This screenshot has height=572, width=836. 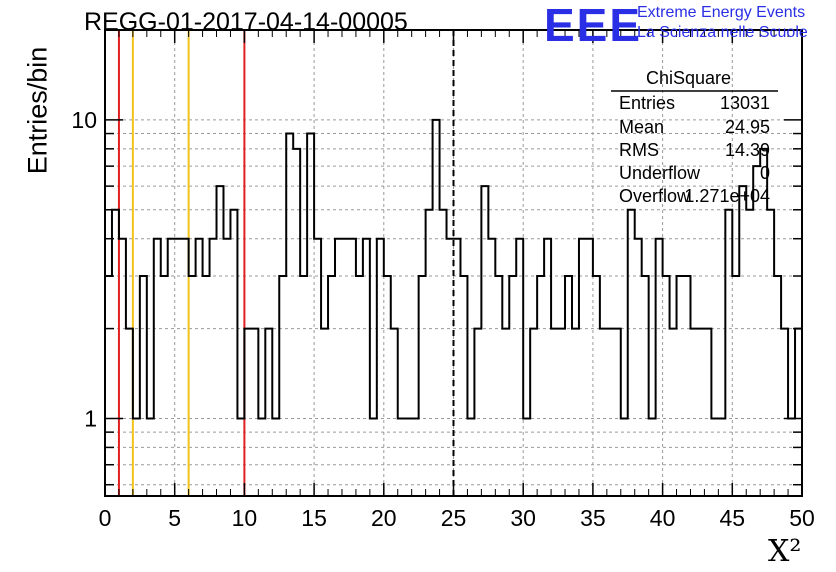 What do you see at coordinates (747, 127) in the screenshot?
I see `stat-value-mean: 24.95` at bounding box center [747, 127].